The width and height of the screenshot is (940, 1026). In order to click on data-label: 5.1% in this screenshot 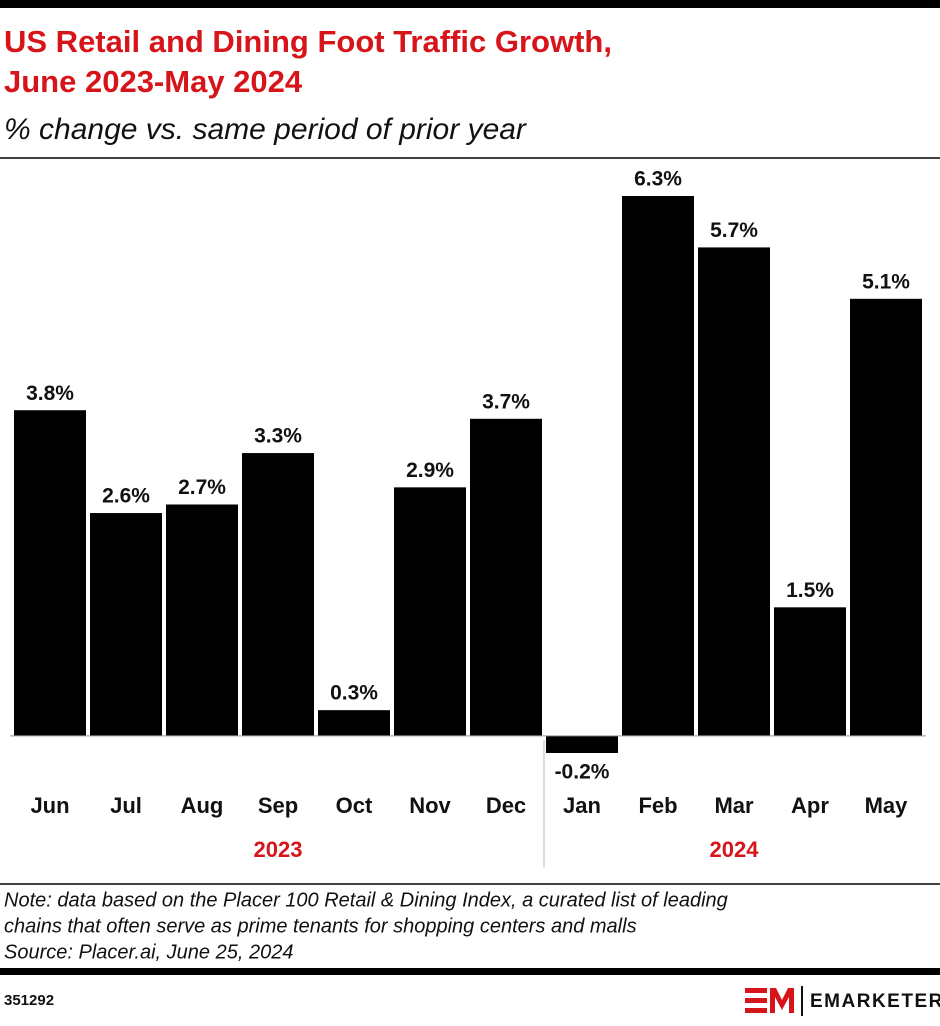, I will do `click(886, 281)`.